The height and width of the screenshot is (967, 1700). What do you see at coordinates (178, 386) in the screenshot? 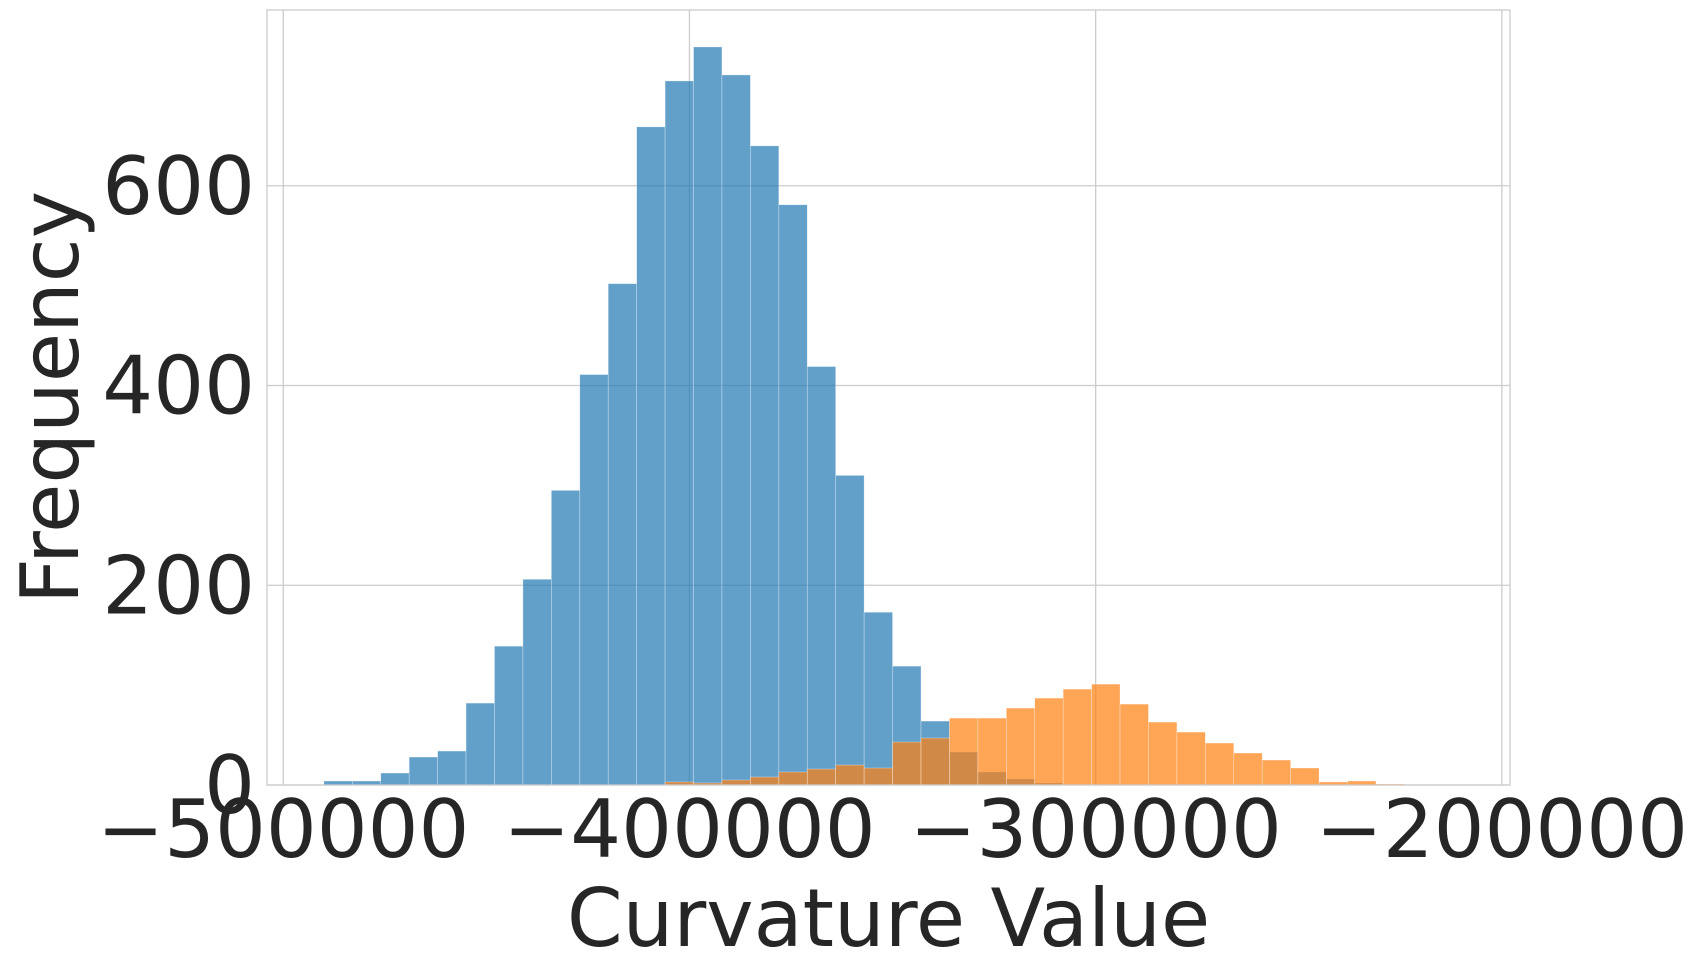
I see `y-tick-label: 400` at bounding box center [178, 386].